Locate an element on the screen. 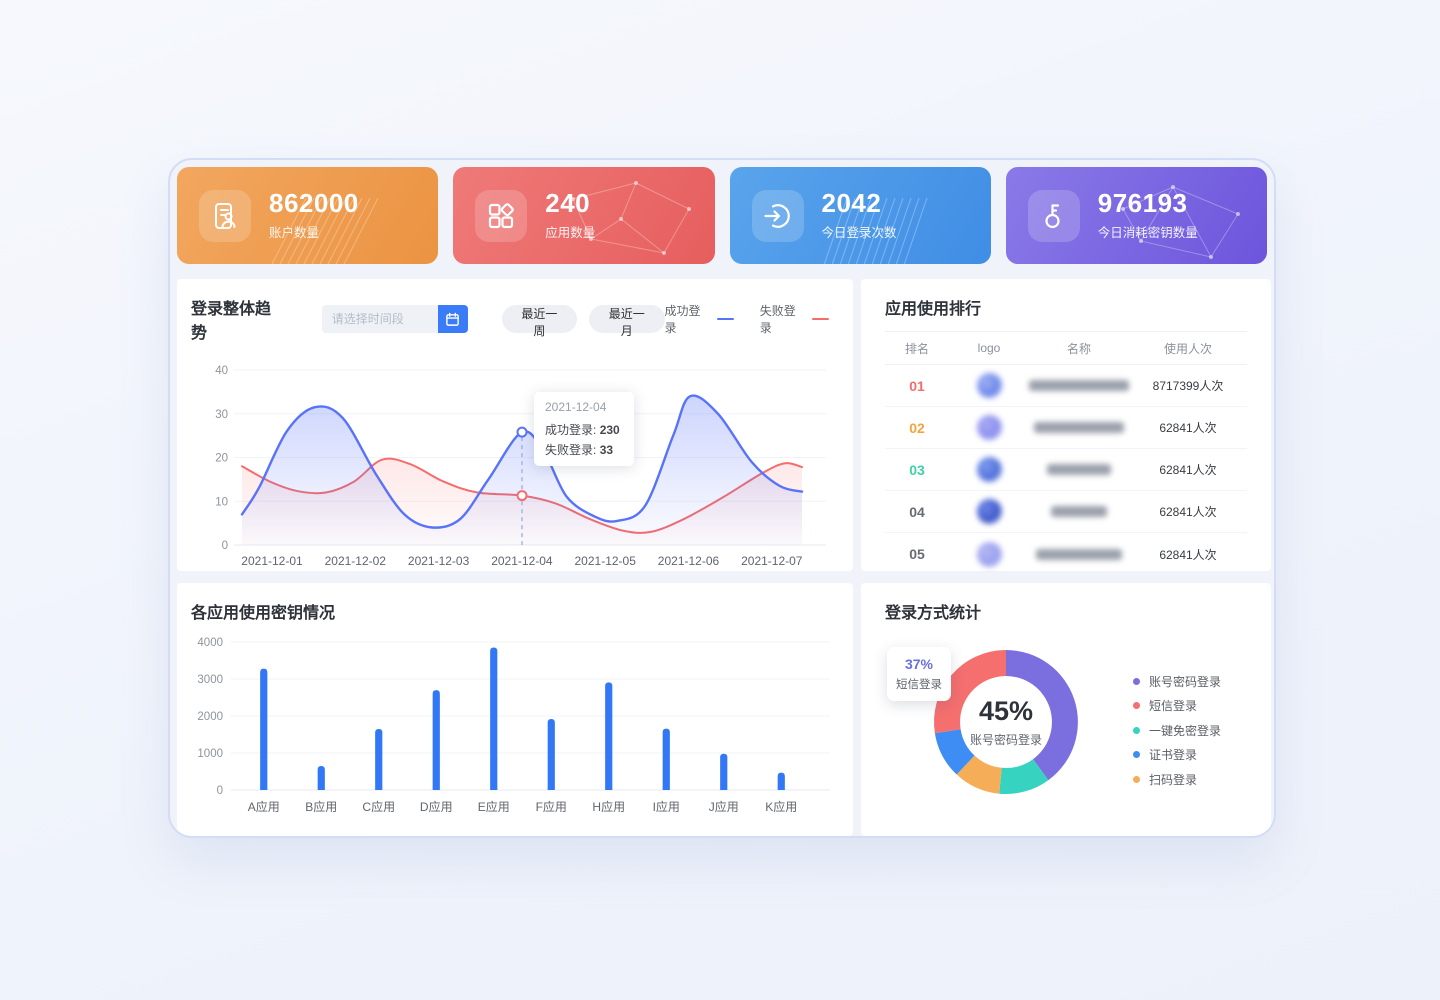 The height and width of the screenshot is (1000, 1440). donut-segment-证书登录 is located at coordinates (954, 752).